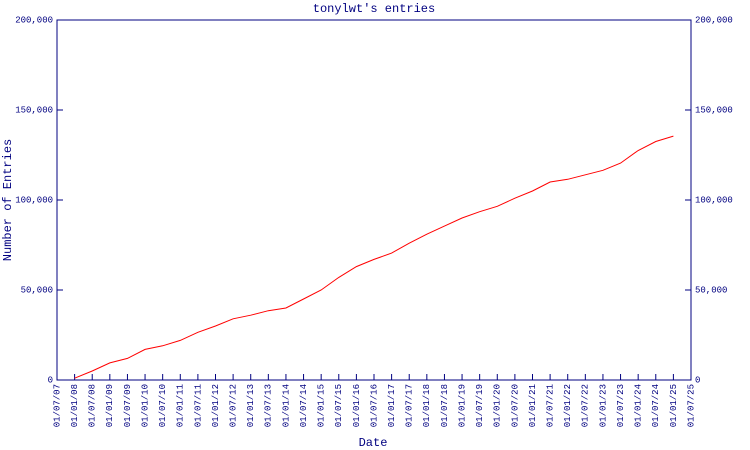 The image size is (750, 450). What do you see at coordinates (410, 405) in the screenshot?
I see `x-tick-label: 01/07/17` at bounding box center [410, 405].